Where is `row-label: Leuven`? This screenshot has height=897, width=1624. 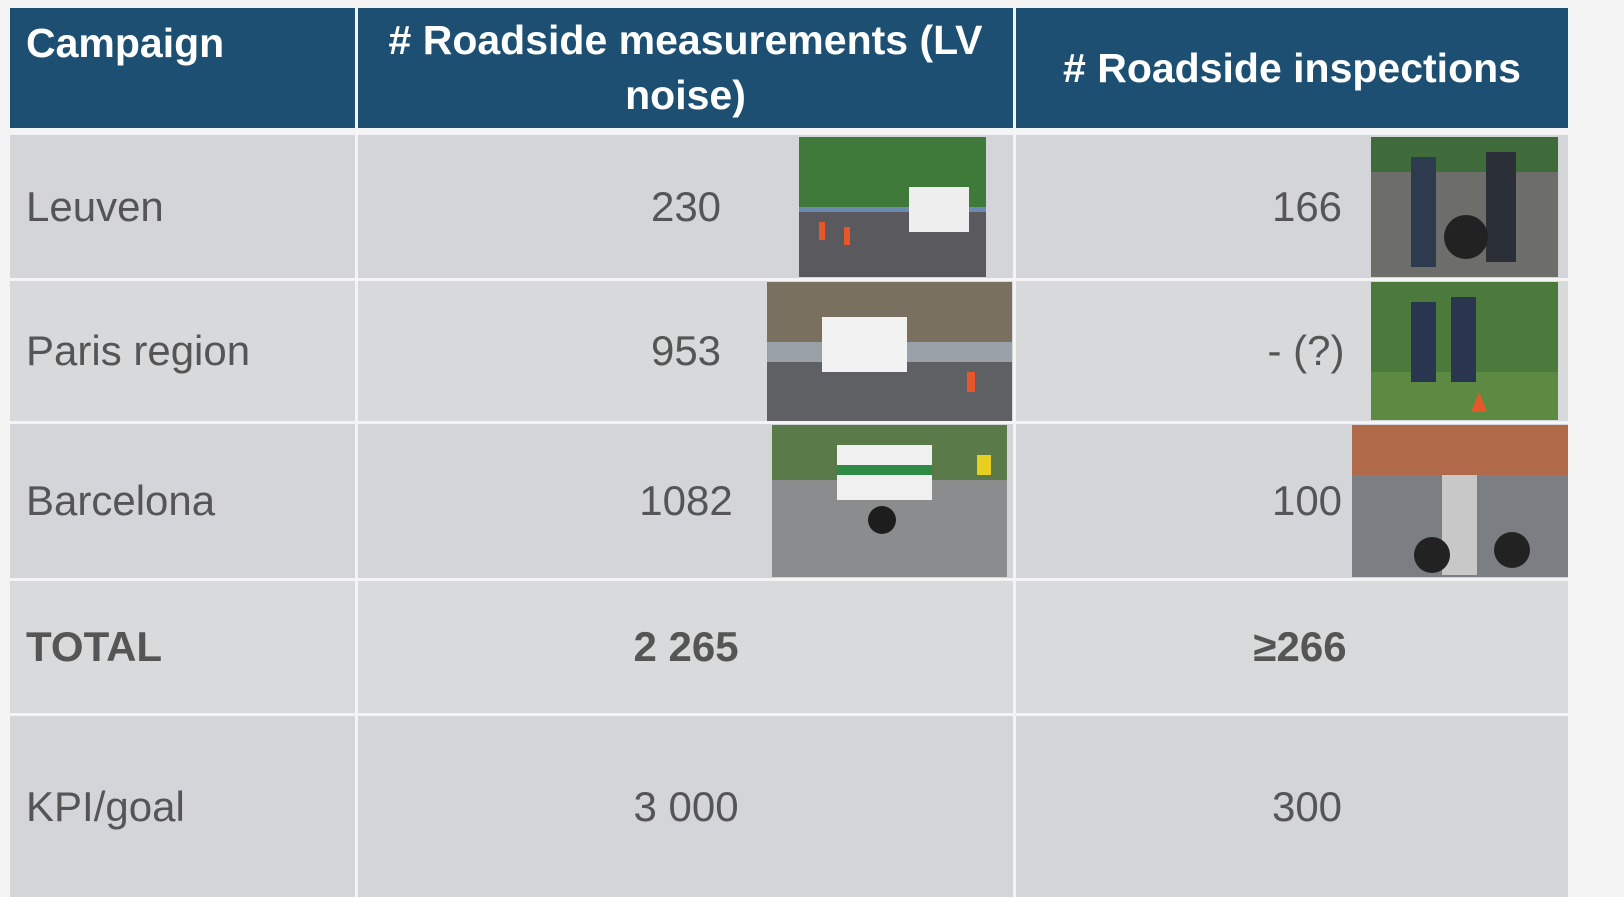 row-label: Leuven is located at coordinates (182, 206).